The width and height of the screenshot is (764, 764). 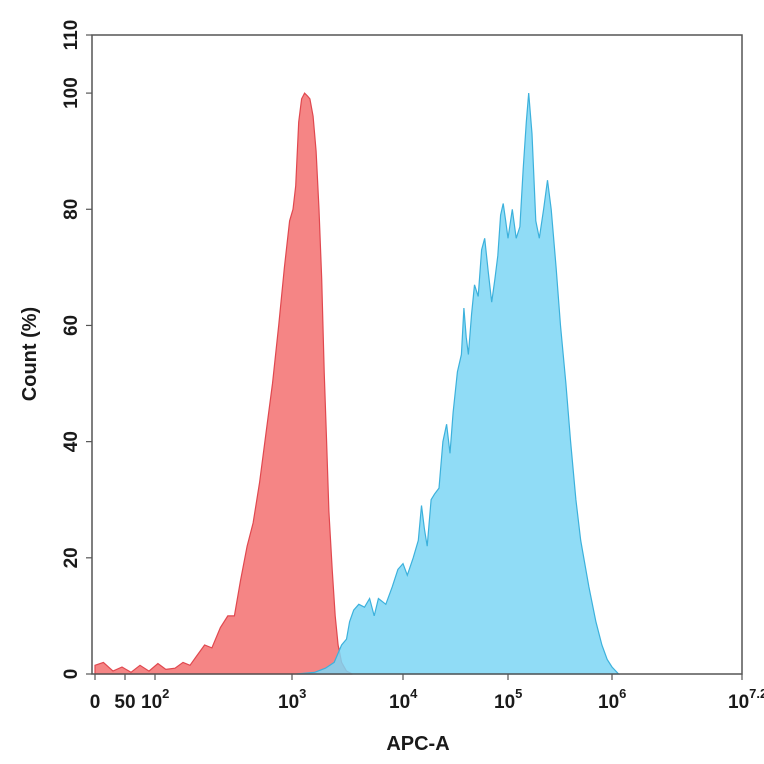 I want to click on y-tick-label: 80, so click(x=71, y=209).